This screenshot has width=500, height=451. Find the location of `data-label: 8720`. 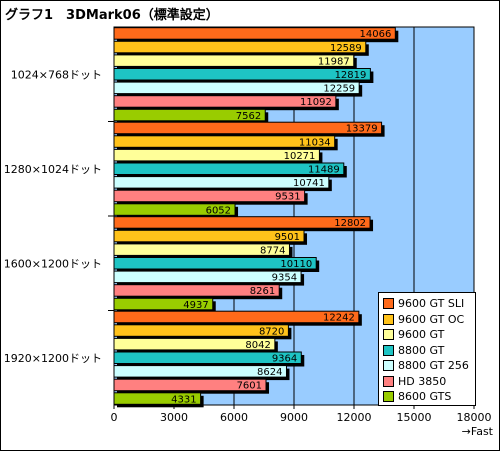

data-label: 8720 is located at coordinates (271, 331).